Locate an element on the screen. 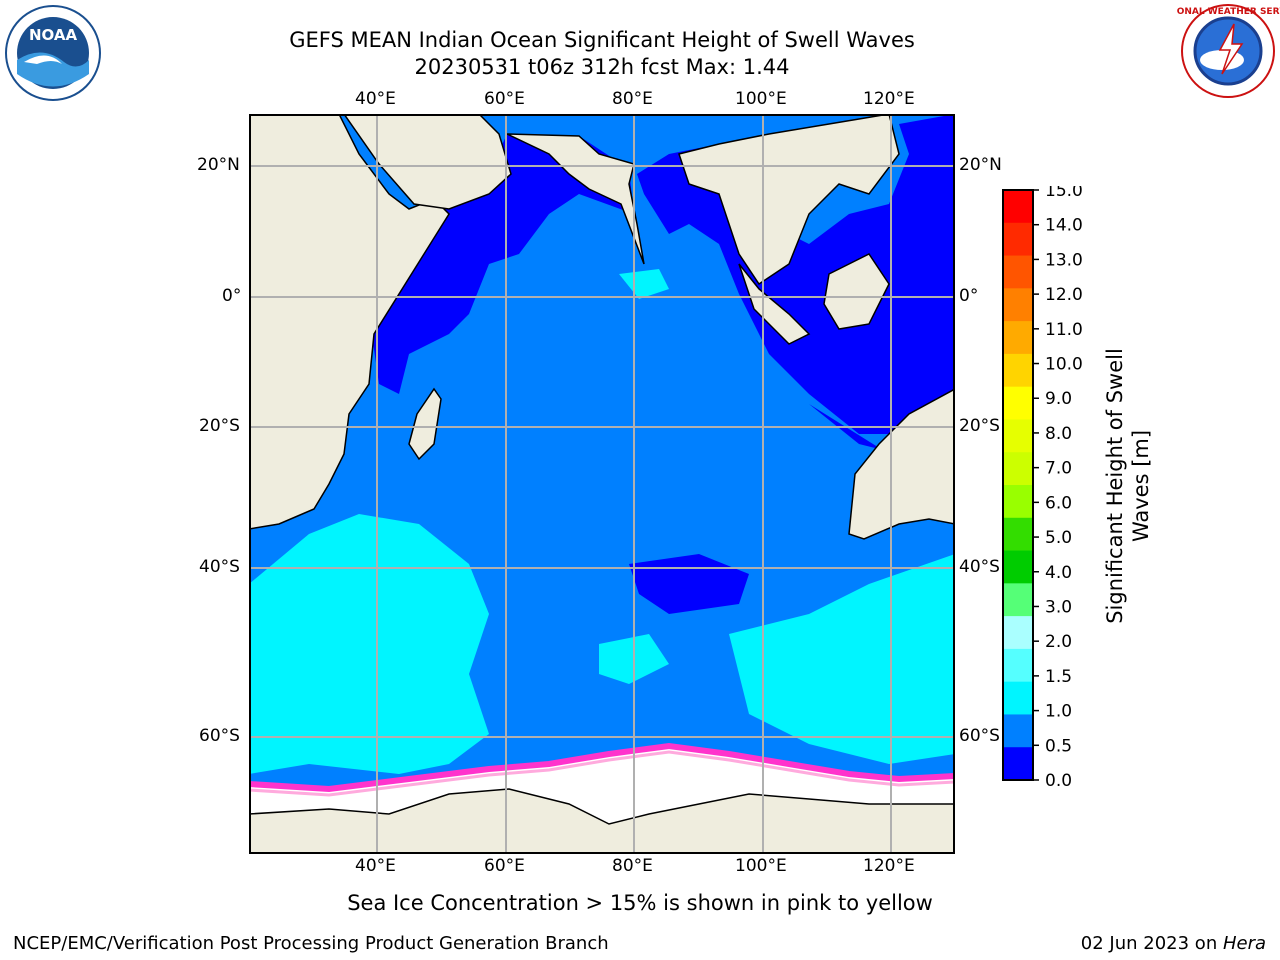 This screenshot has height=960, width=1280. colorbar-title-line1: Significant Height of Swell is located at coordinates (1115, 486).